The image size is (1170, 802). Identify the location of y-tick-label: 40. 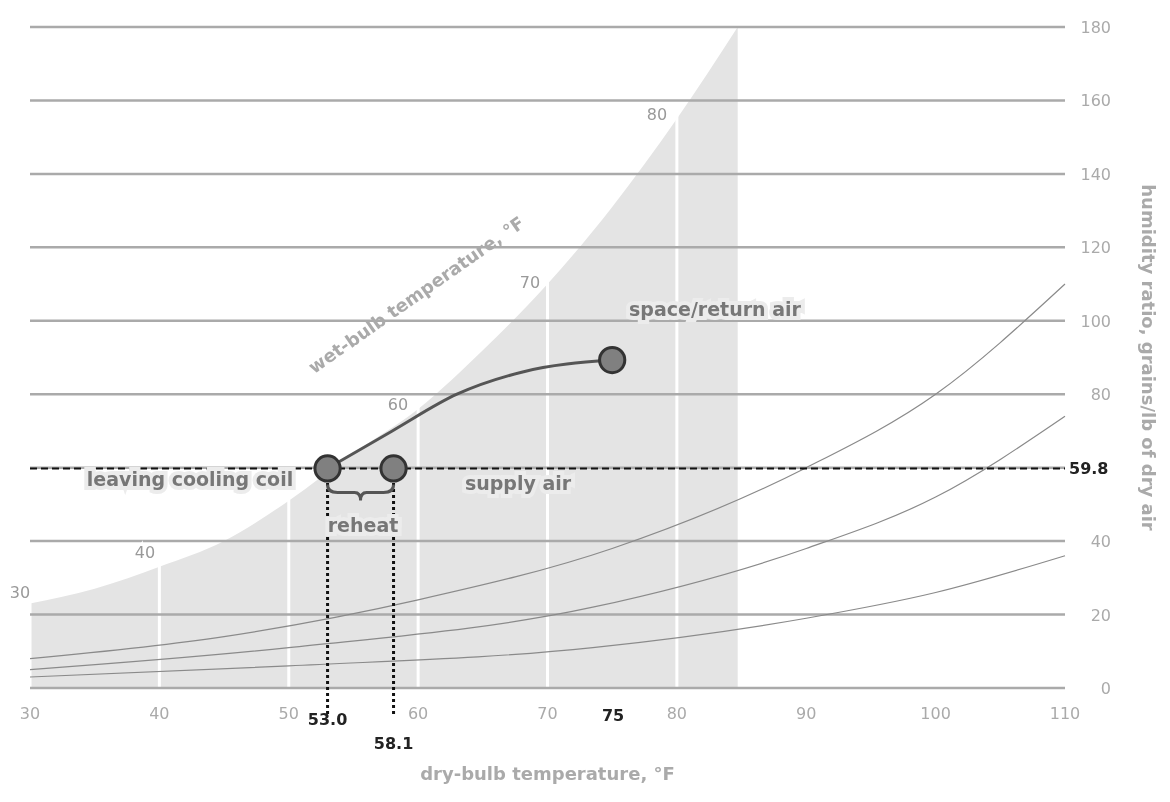
(1100, 542).